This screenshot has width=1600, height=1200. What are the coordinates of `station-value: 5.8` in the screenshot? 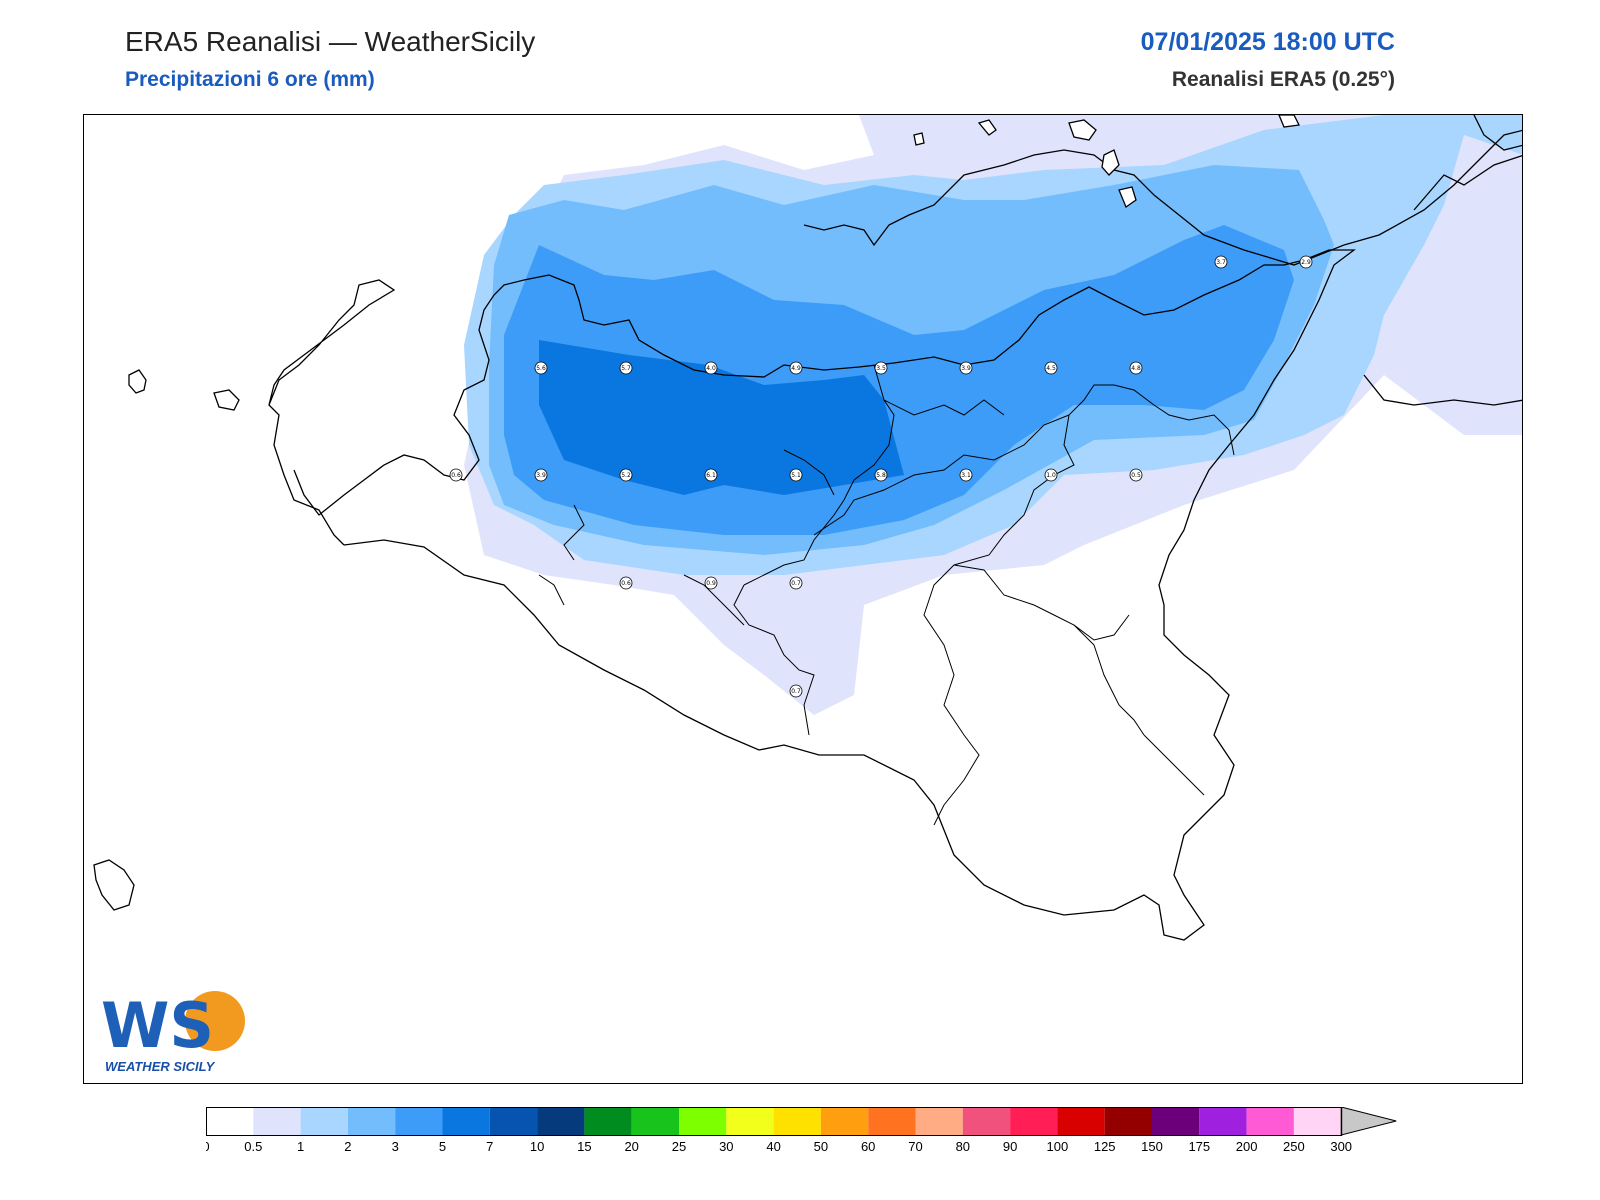 It's located at (881, 475).